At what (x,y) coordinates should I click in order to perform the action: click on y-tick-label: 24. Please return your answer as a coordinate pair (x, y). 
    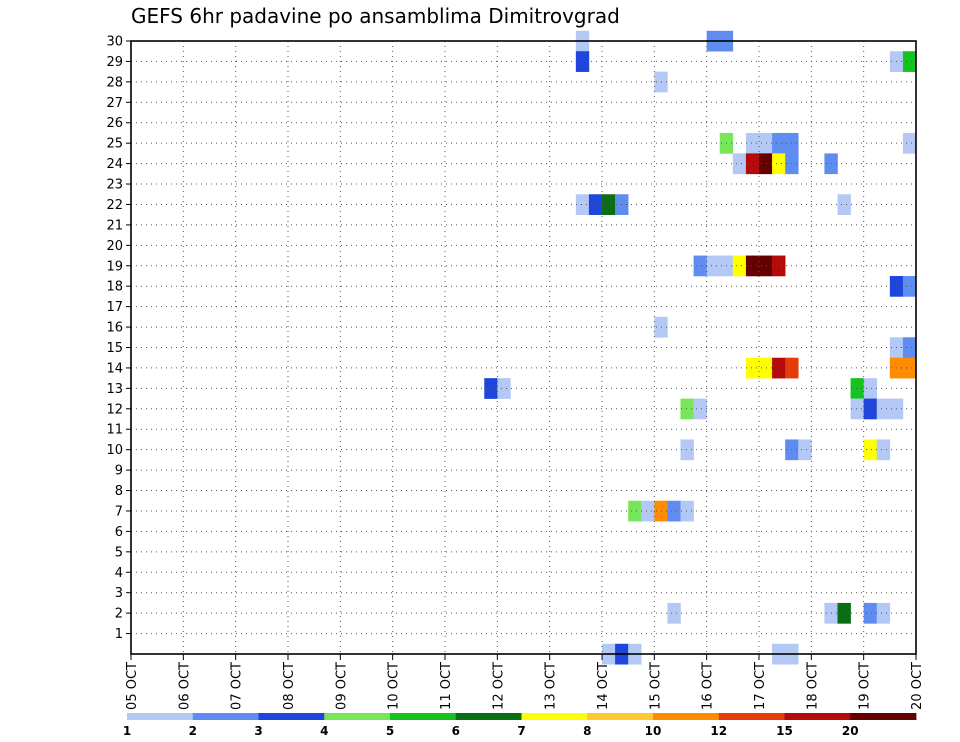
    Looking at the image, I should click on (114, 164).